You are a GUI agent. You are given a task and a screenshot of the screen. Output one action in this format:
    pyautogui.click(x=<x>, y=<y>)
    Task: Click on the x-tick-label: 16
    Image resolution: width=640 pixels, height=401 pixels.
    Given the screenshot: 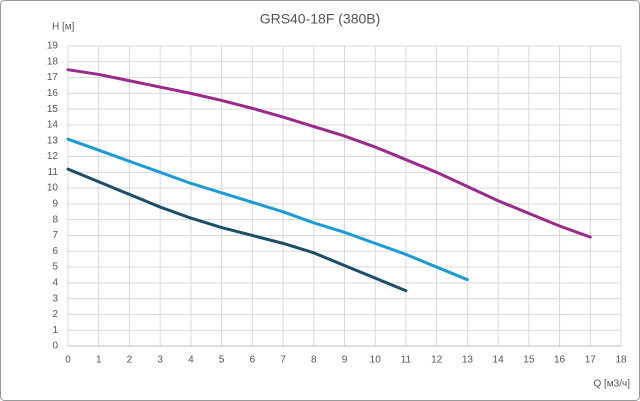 What is the action you would take?
    pyautogui.click(x=560, y=360)
    